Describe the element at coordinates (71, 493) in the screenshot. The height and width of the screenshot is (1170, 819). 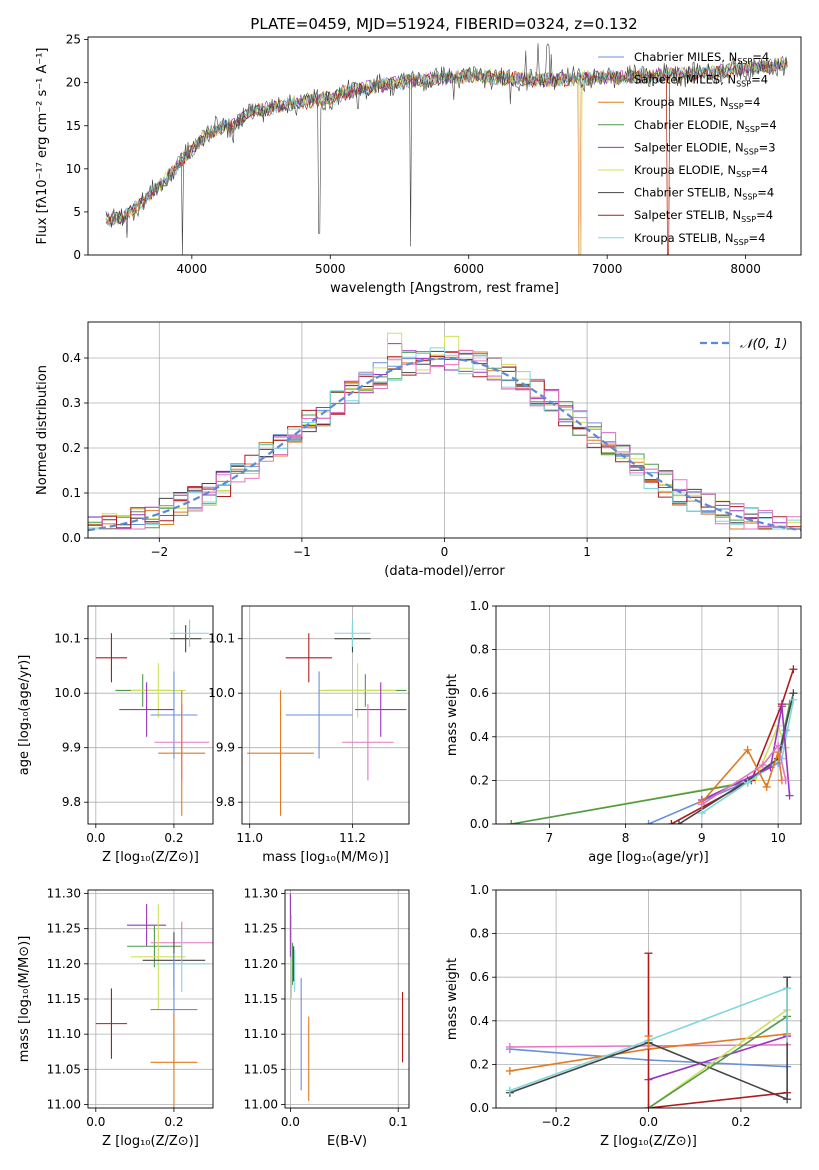
I see `y-tick-label: 0.1` at that location.